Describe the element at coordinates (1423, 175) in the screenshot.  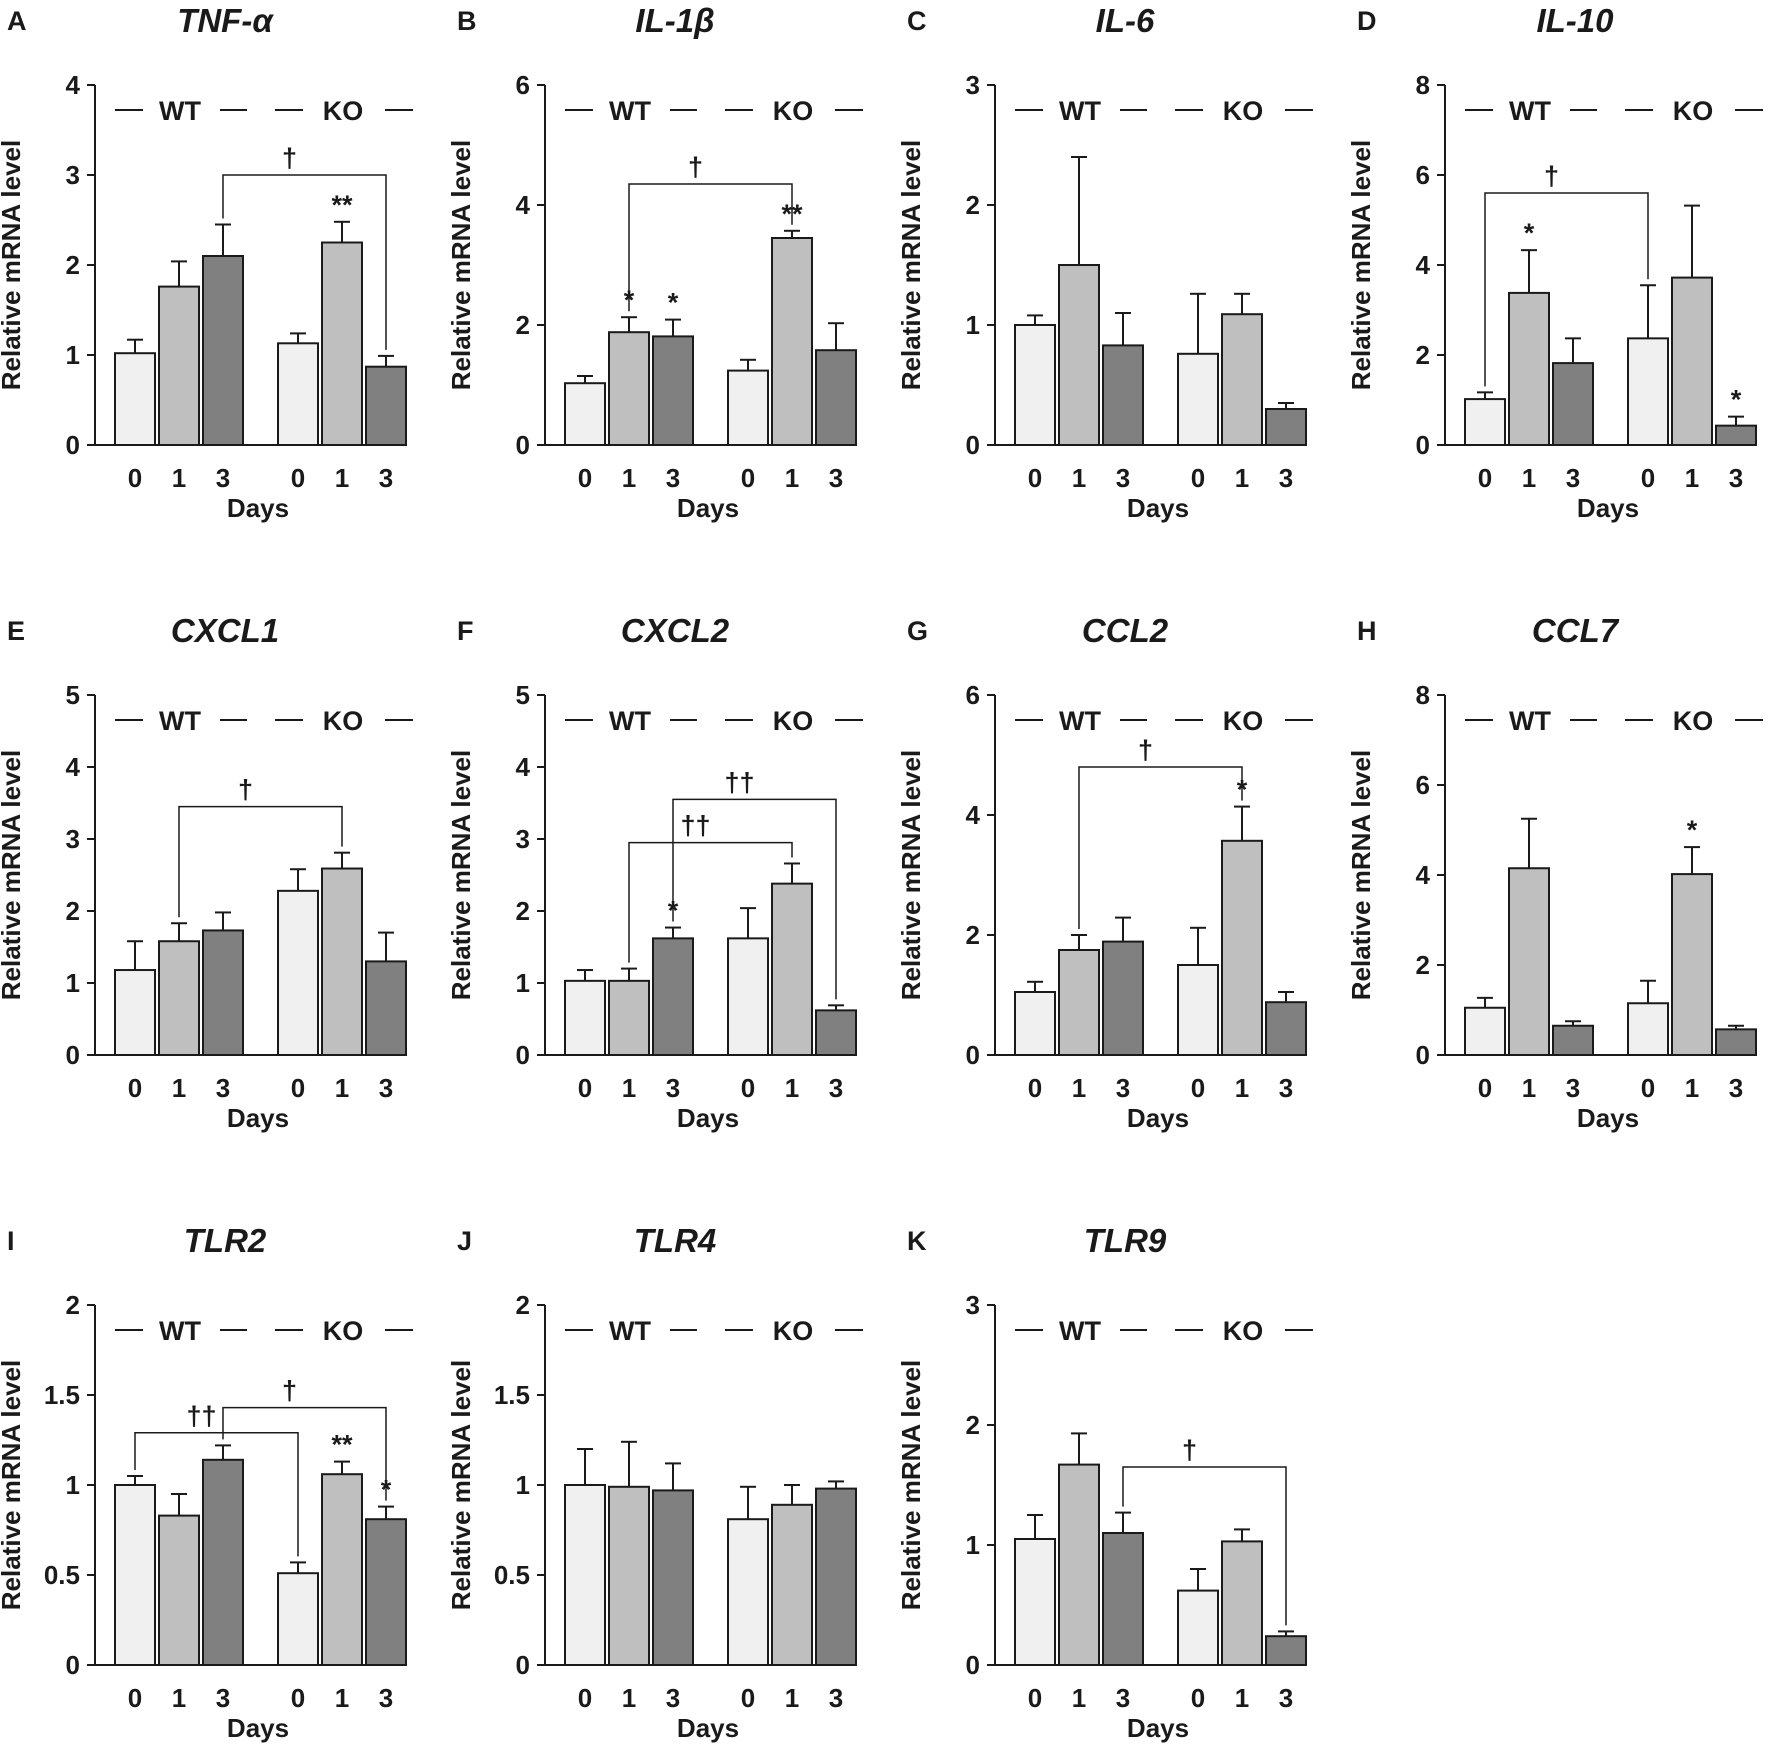
I see `y-tick-label: 6` at that location.